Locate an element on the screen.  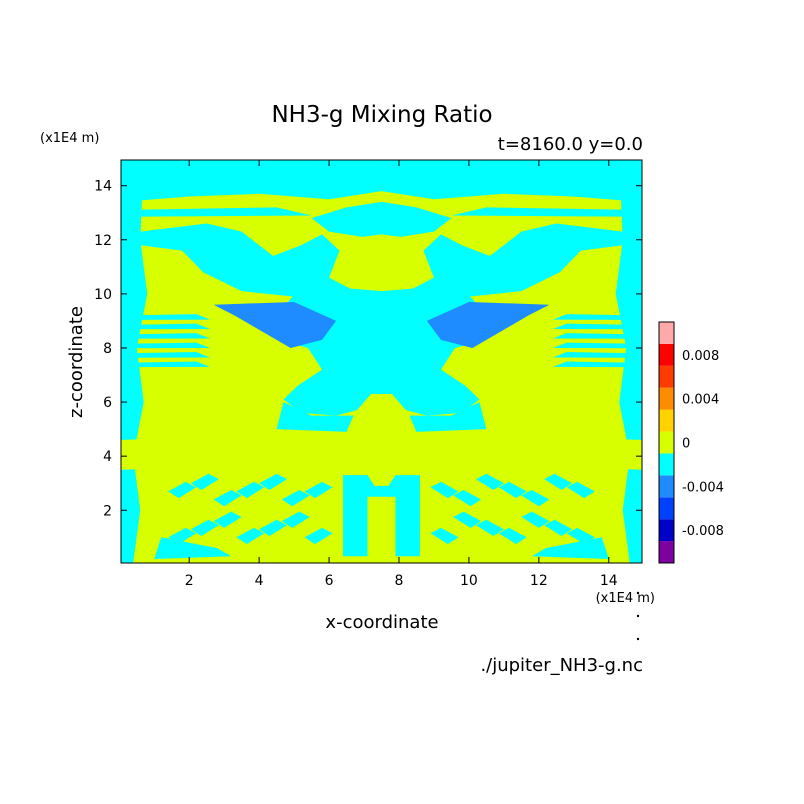
y-tick-label: 14 is located at coordinates (103, 187).